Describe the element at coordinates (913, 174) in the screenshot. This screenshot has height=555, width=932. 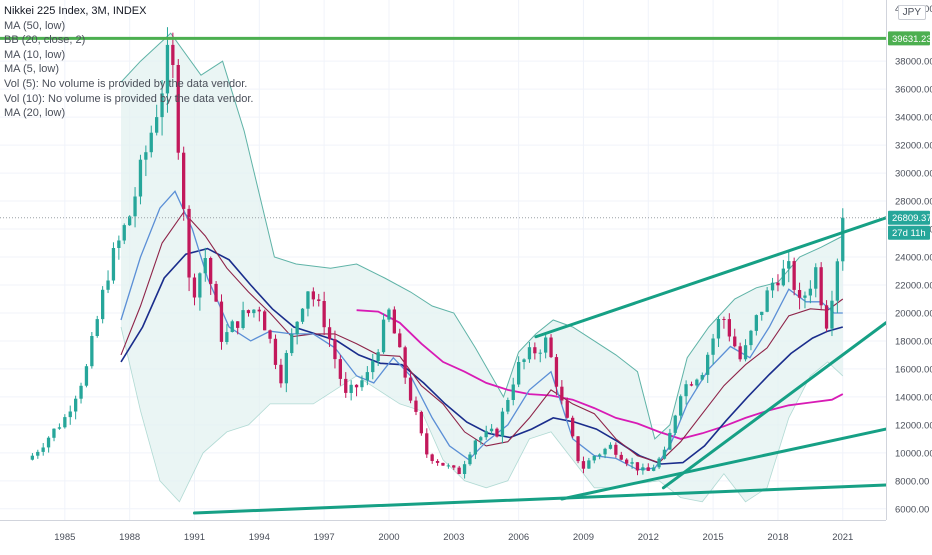
I see `y-tick-label: 30000.00` at that location.